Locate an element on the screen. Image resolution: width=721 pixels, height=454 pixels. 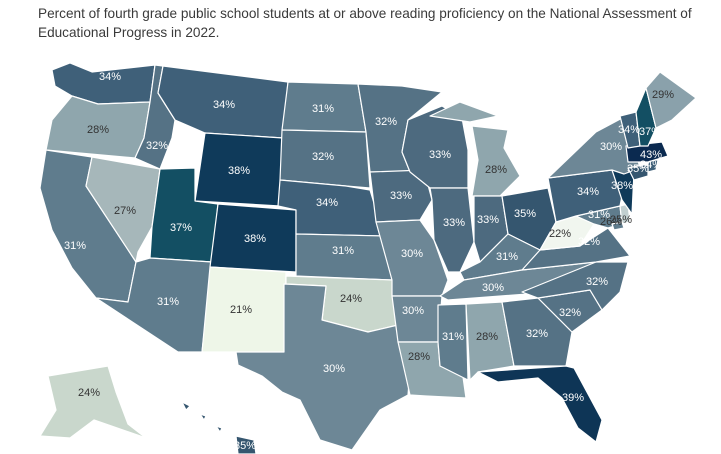
state-ct is located at coordinates (638, 172).